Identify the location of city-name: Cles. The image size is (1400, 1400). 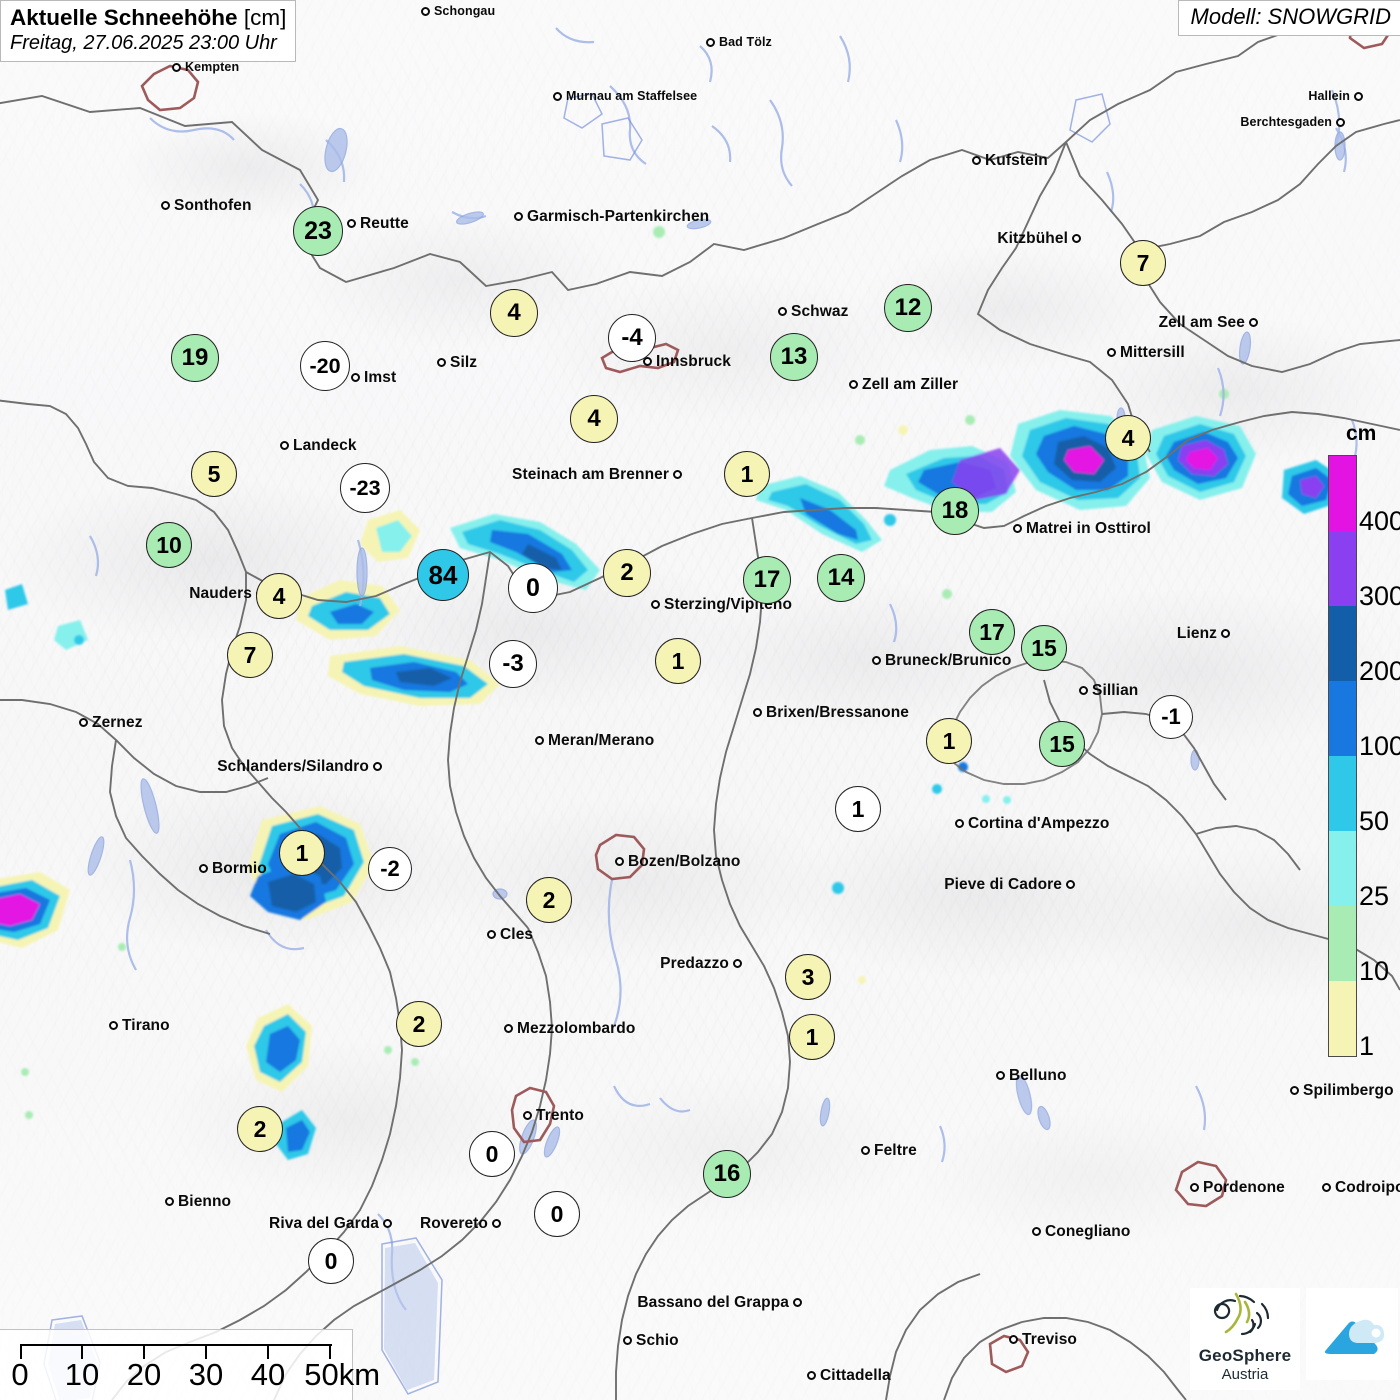
(517, 935).